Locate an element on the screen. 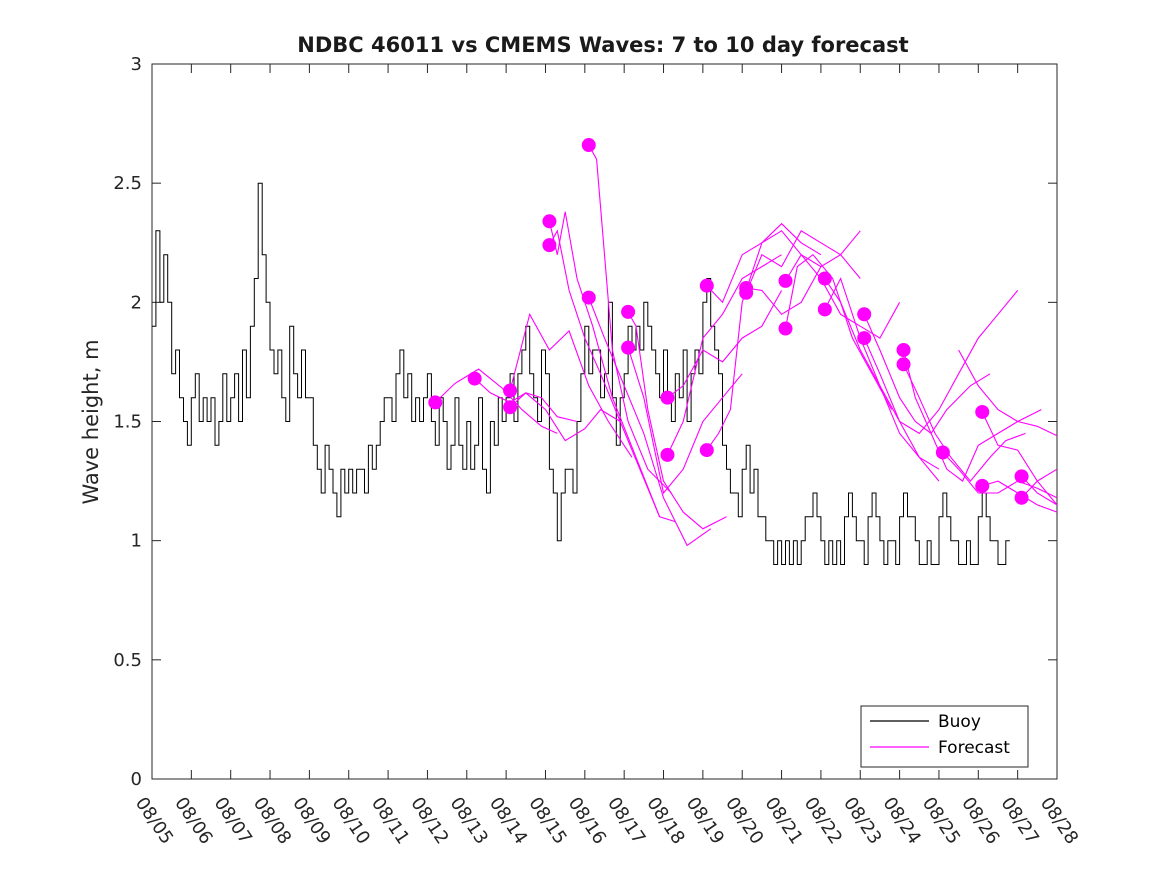 The width and height of the screenshot is (1167, 875). legend-box is located at coordinates (944, 736).